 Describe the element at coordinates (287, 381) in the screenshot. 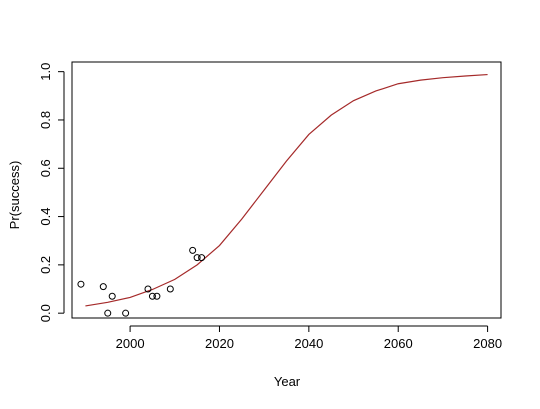

I see `x-axis-title: Year` at that location.